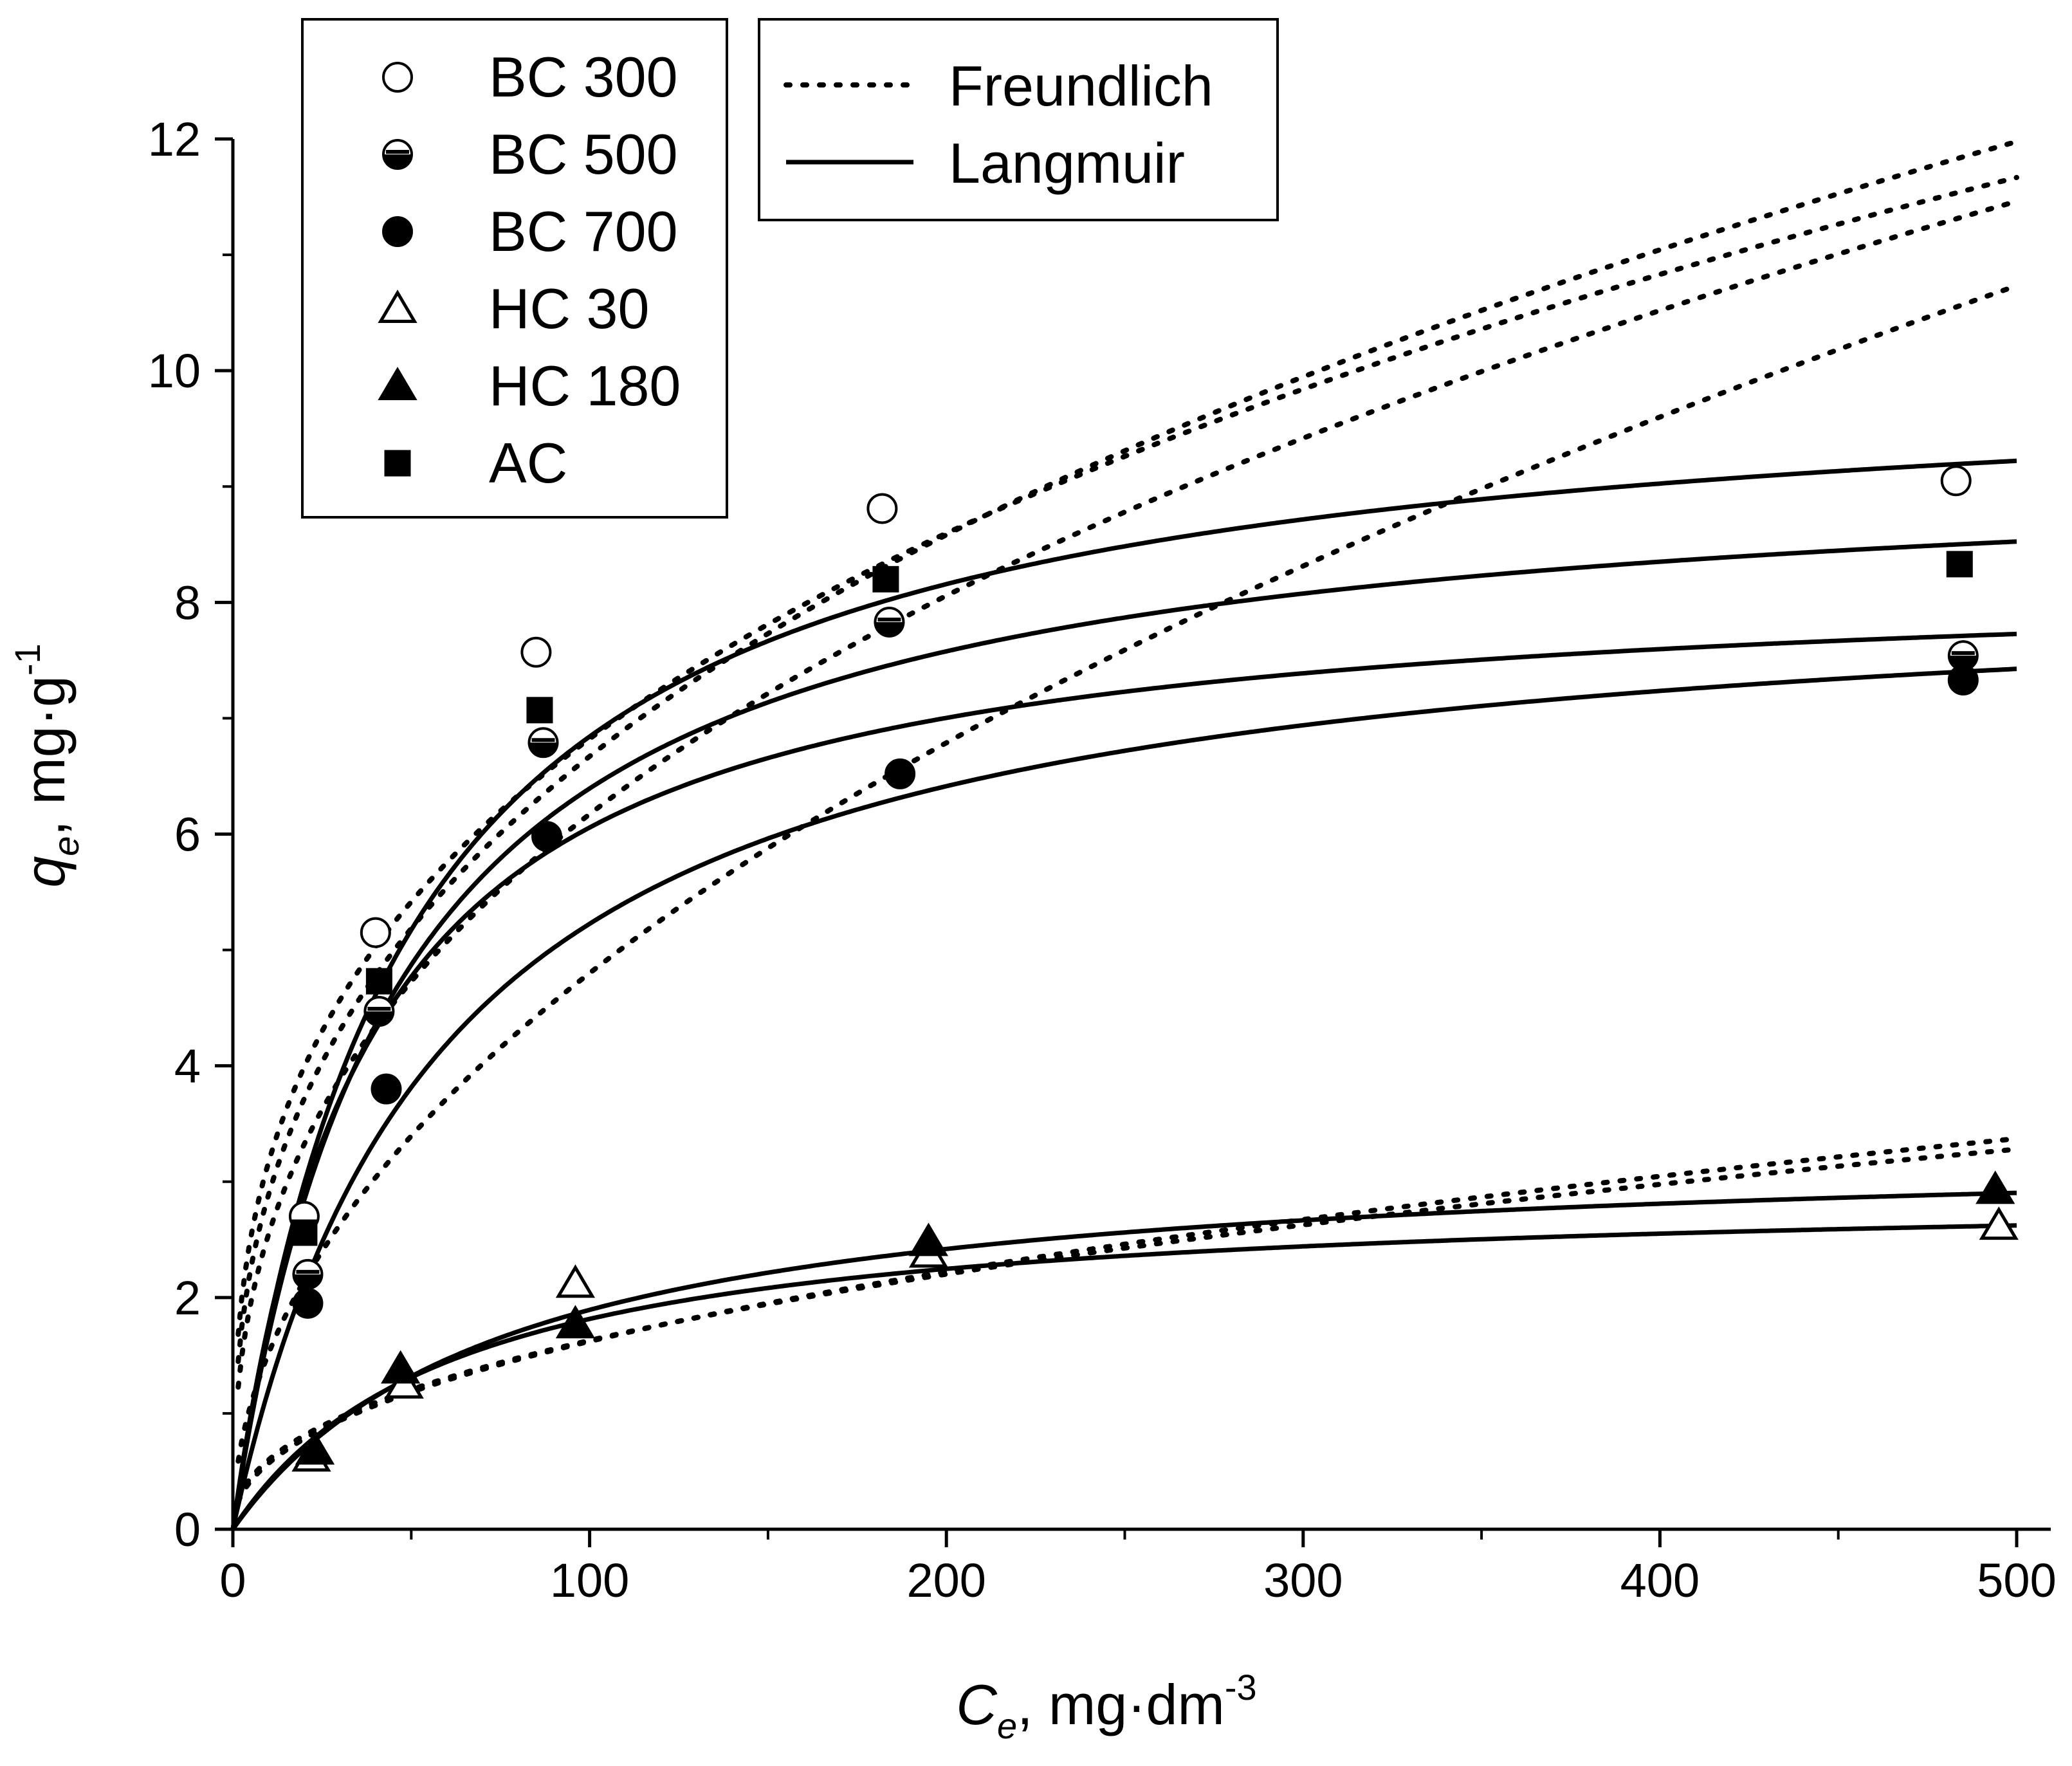 The image size is (2072, 1766). I want to click on legend-marker-ac, so click(398, 464).